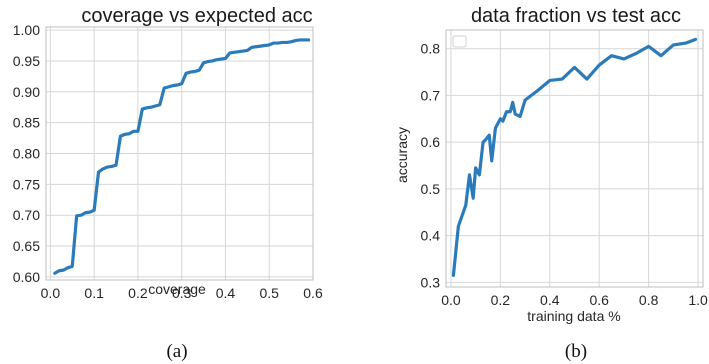  What do you see at coordinates (269, 293) in the screenshot?
I see `a-xtick-label: 0.5` at bounding box center [269, 293].